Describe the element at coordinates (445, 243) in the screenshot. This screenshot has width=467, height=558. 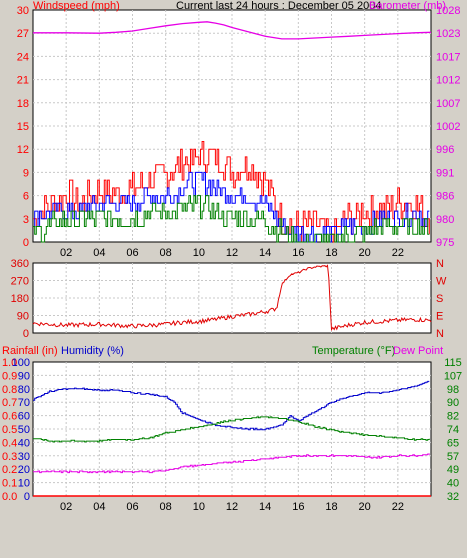
I see `right-tick-label: 975` at that location.